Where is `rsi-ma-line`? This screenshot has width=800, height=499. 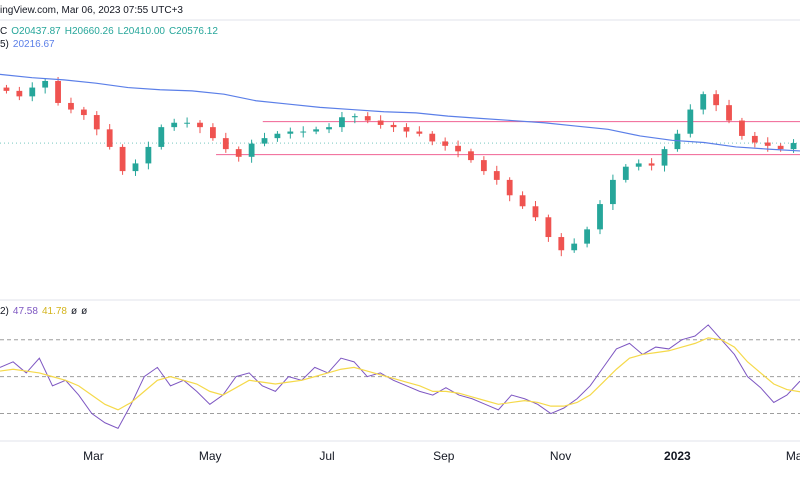
rsi-ma-line is located at coordinates (400, 374).